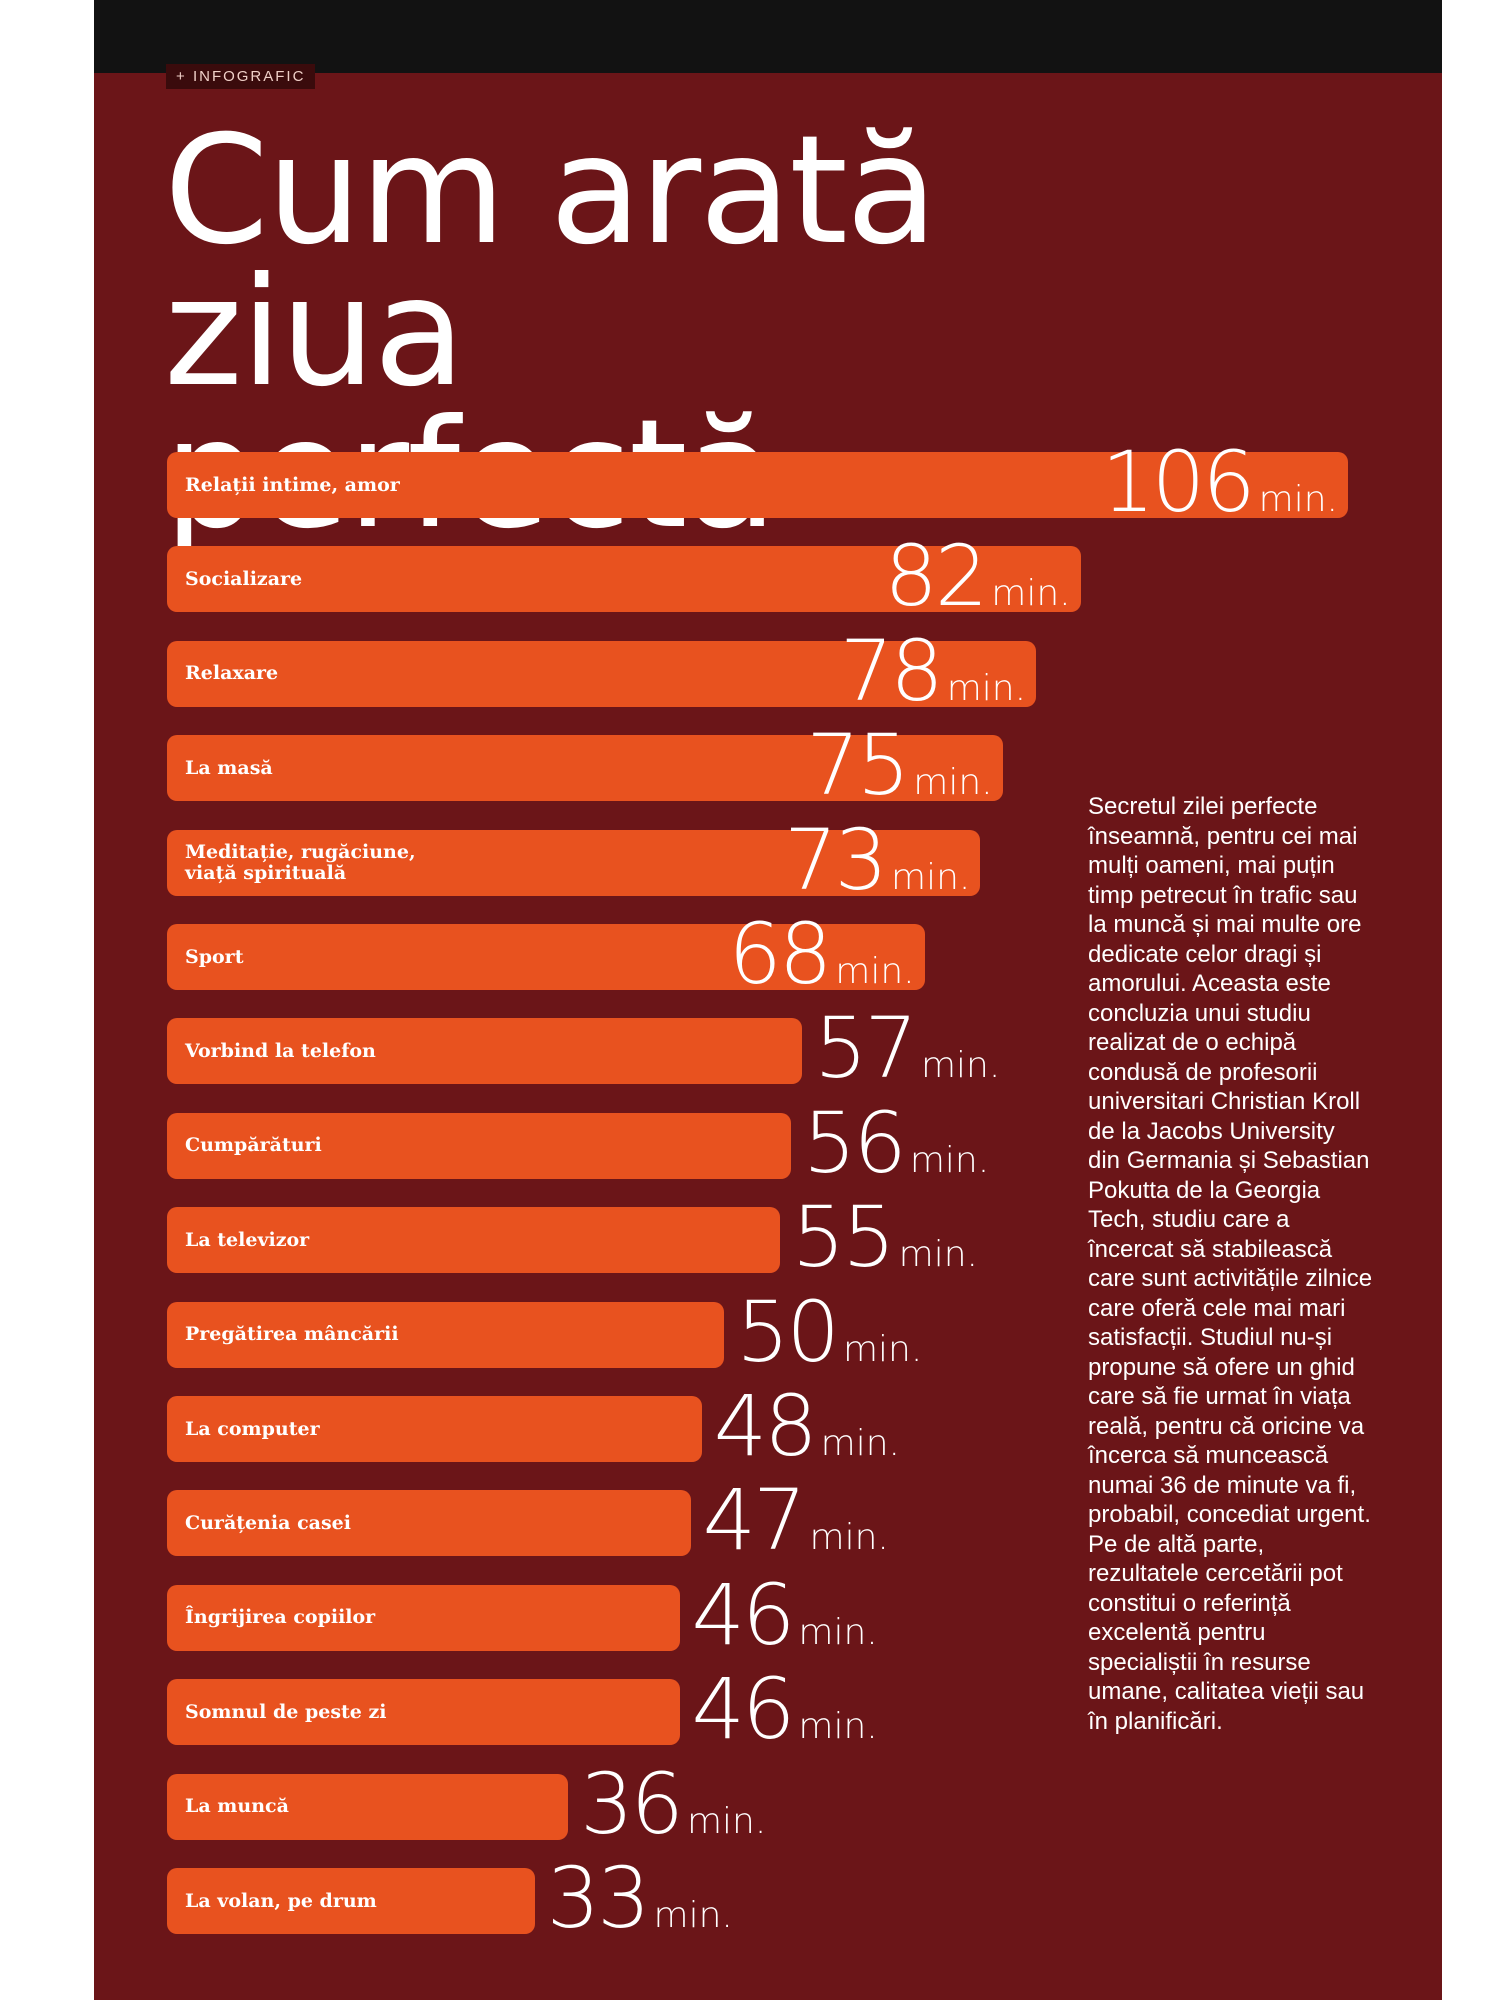 The height and width of the screenshot is (2000, 1500). Describe the element at coordinates (300, 862) in the screenshot. I see `category-label: Meditație, rugăciune, viață spirituală` at that location.